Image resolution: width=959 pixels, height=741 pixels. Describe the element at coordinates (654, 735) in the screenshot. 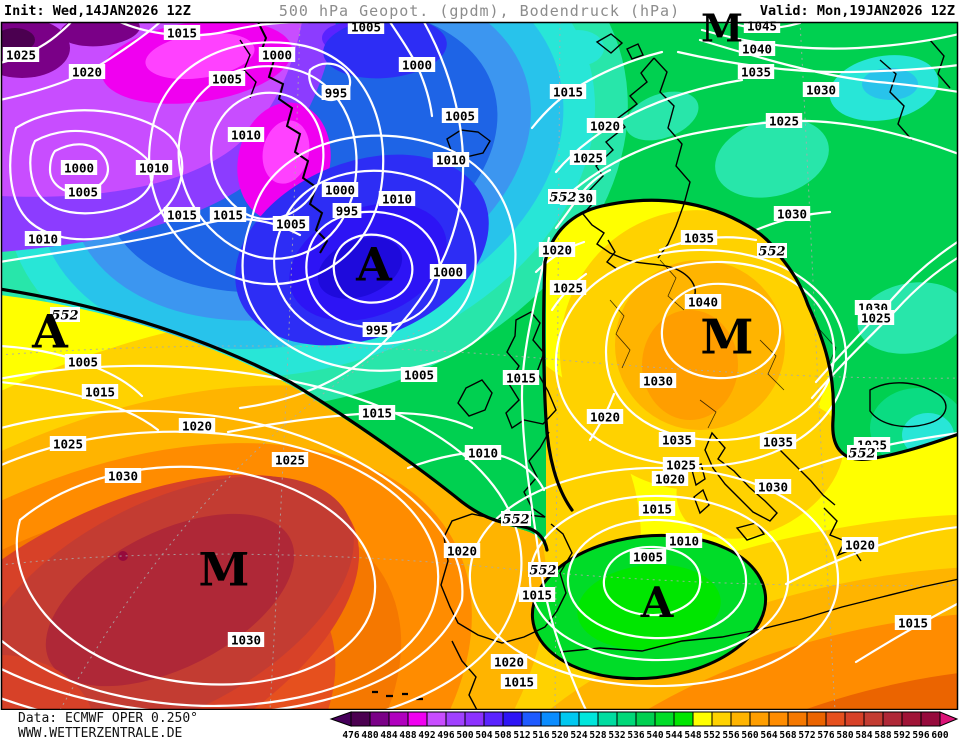

I see `colorbar-tick: 540` at that location.